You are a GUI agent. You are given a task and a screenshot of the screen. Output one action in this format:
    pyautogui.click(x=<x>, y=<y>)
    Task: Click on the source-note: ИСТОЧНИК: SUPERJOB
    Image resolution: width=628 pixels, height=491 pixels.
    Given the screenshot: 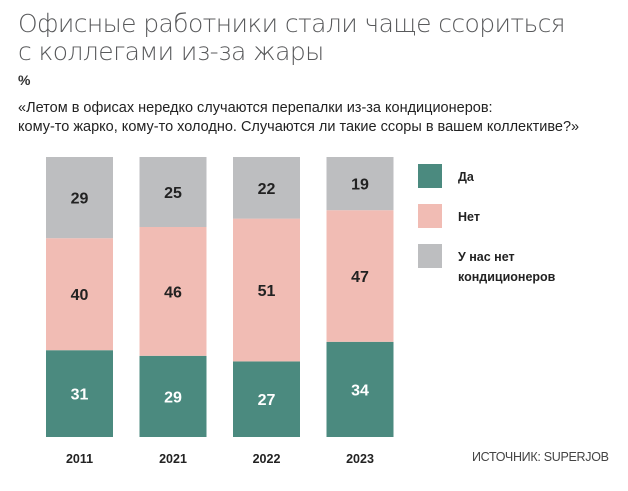 What is the action you would take?
    pyautogui.click(x=540, y=457)
    